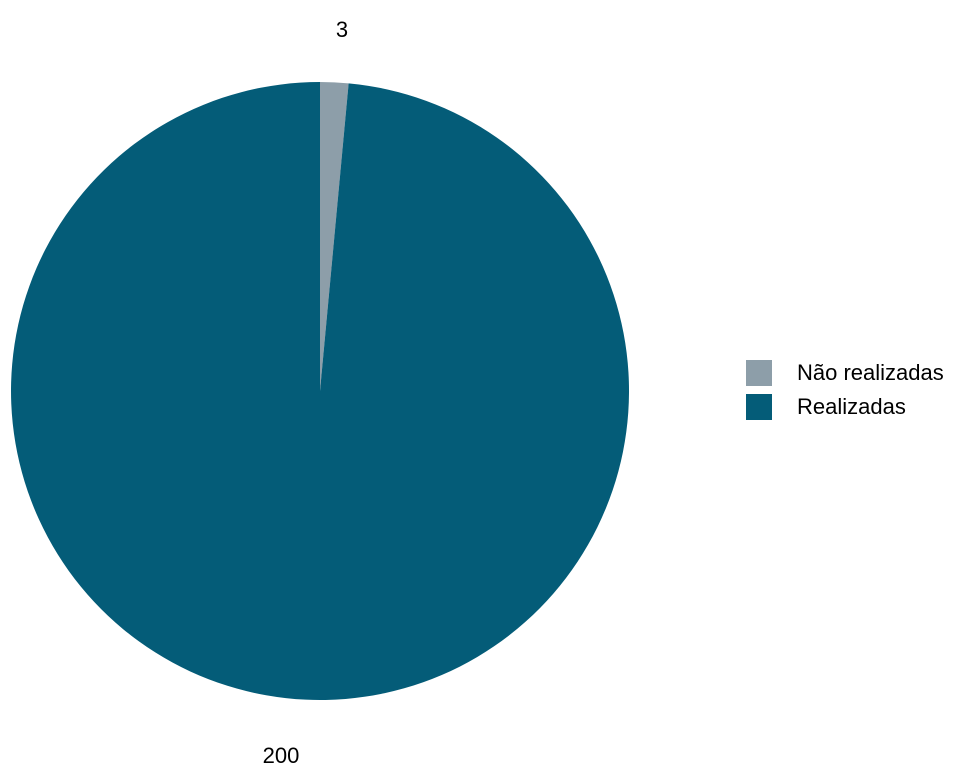  I want to click on legend: Não realizadas Realizadas, so click(845, 390).